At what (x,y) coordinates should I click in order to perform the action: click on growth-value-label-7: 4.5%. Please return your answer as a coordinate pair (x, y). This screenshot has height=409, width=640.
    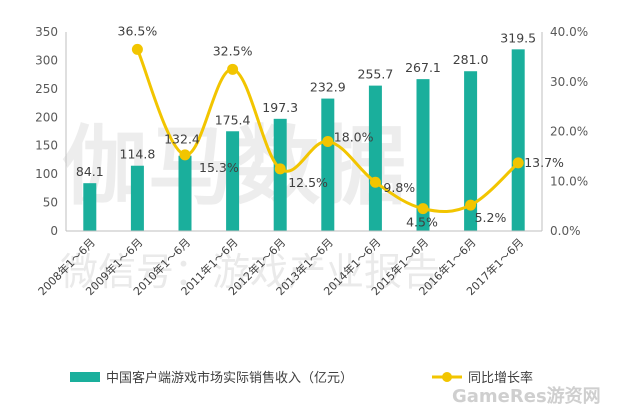
    Looking at the image, I should click on (422, 222).